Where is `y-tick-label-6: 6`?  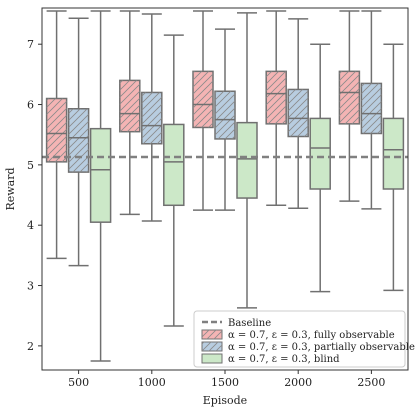 y-tick-label-6: 6 is located at coordinates (30, 105).